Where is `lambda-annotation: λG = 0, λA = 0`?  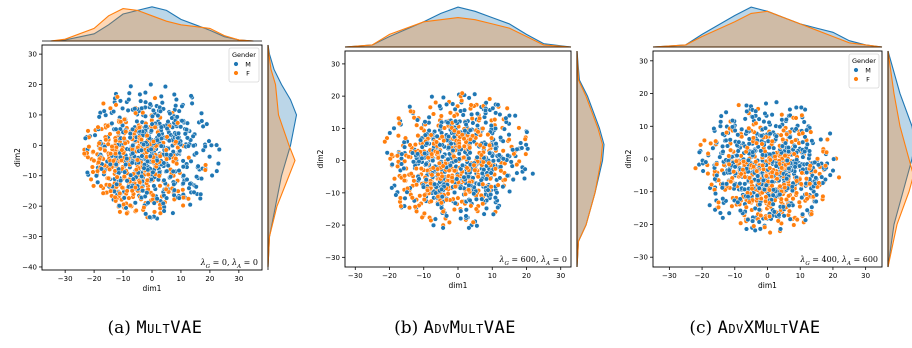
lambda-annotation: λG = 0, λA = 0 is located at coordinates (229, 264).